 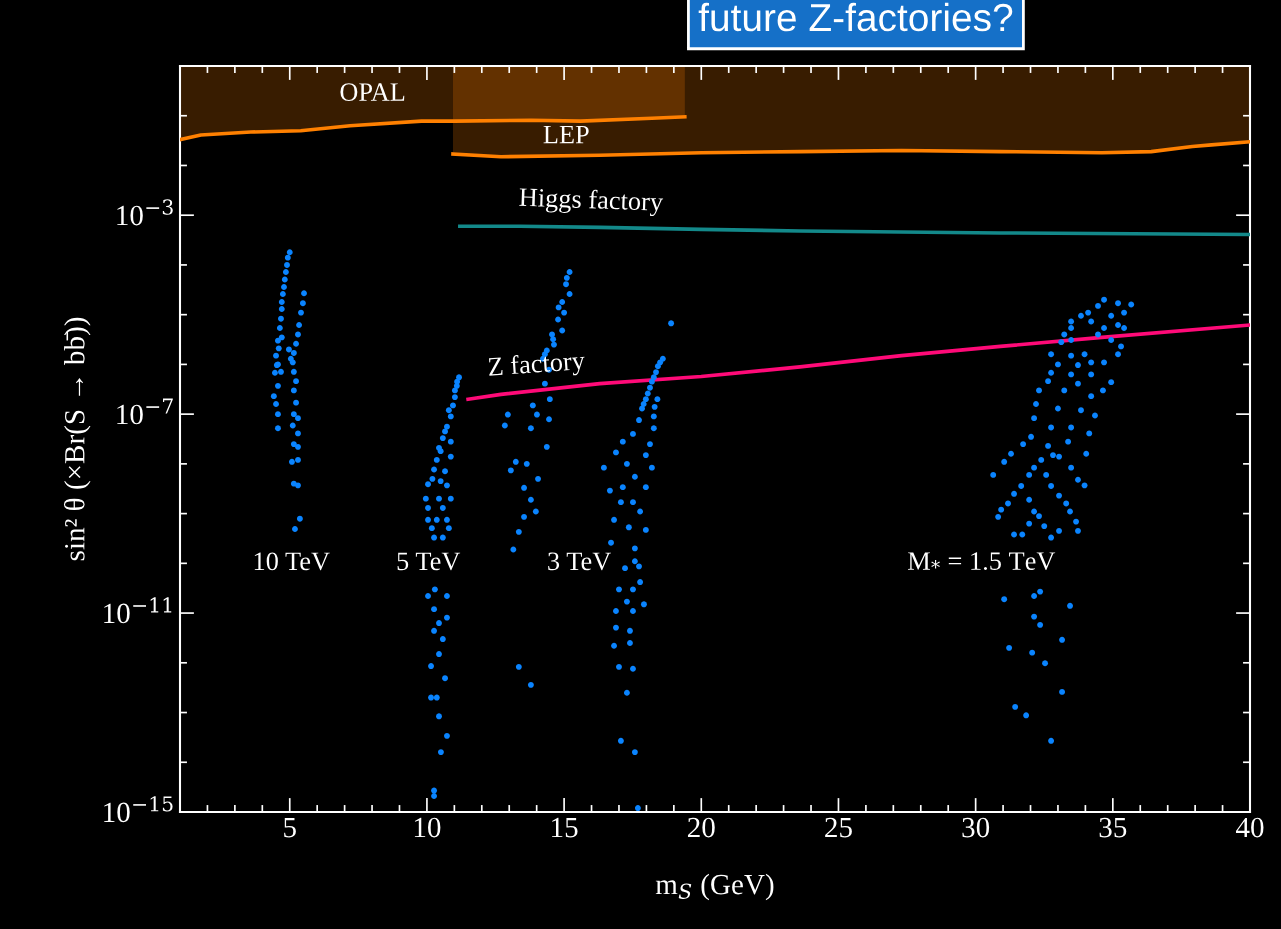 I want to click on annotation: LEP, so click(x=566, y=134).